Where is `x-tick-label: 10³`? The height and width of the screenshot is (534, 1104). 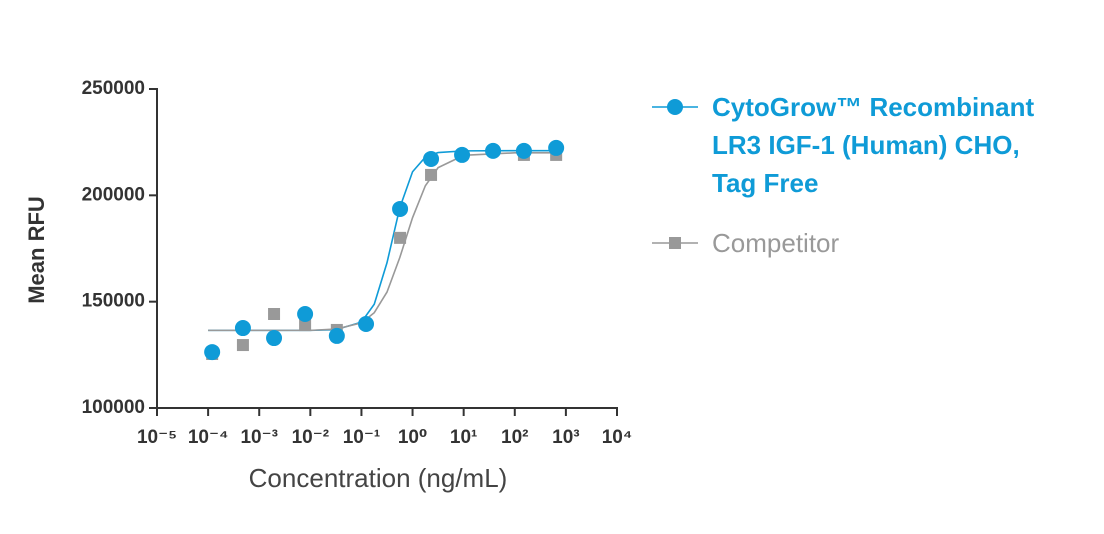
x-tick-label: 10³ is located at coordinates (565, 437).